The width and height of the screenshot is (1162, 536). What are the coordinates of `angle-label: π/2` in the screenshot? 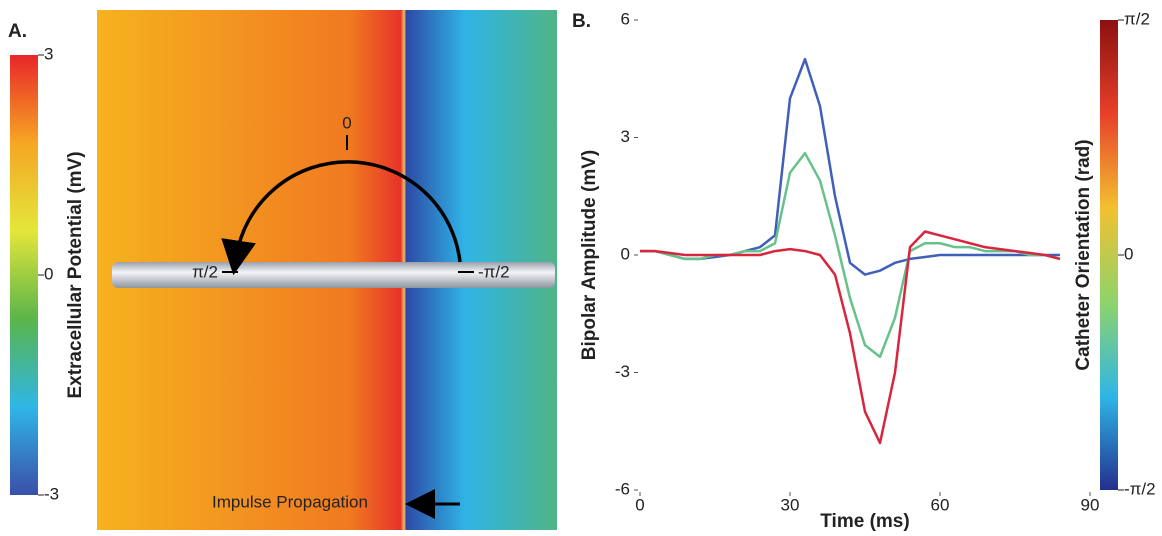 It's located at (205, 271).